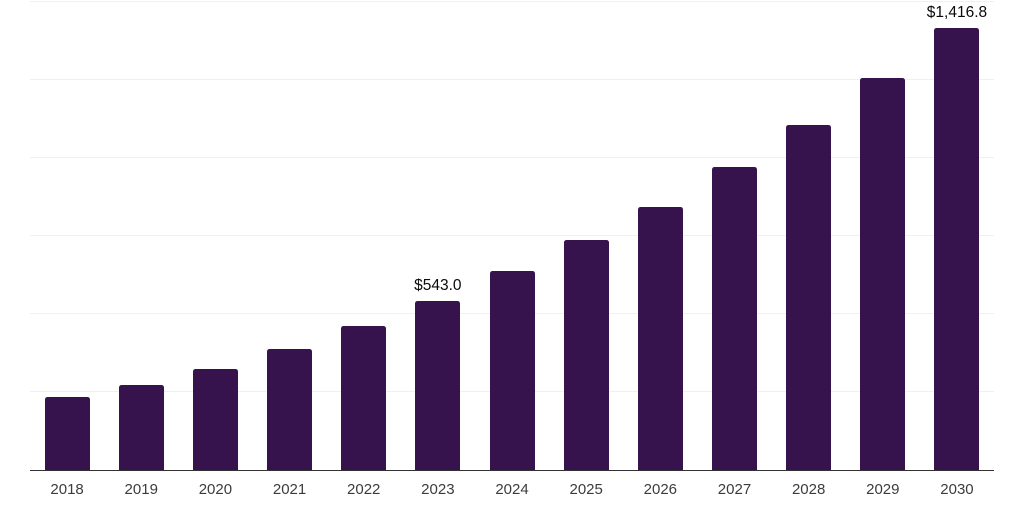  Describe the element at coordinates (586, 355) in the screenshot. I see `bar-2025` at that location.